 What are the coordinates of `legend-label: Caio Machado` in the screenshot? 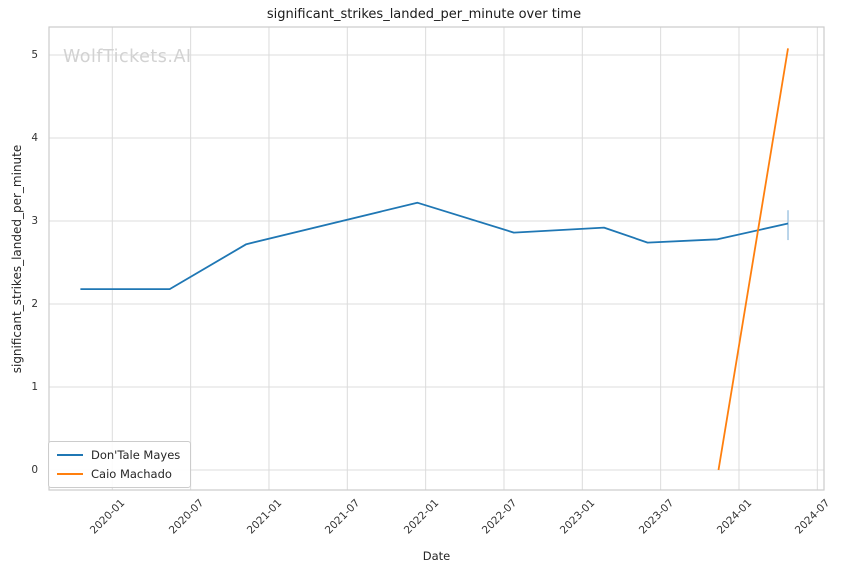 It's located at (131, 474).